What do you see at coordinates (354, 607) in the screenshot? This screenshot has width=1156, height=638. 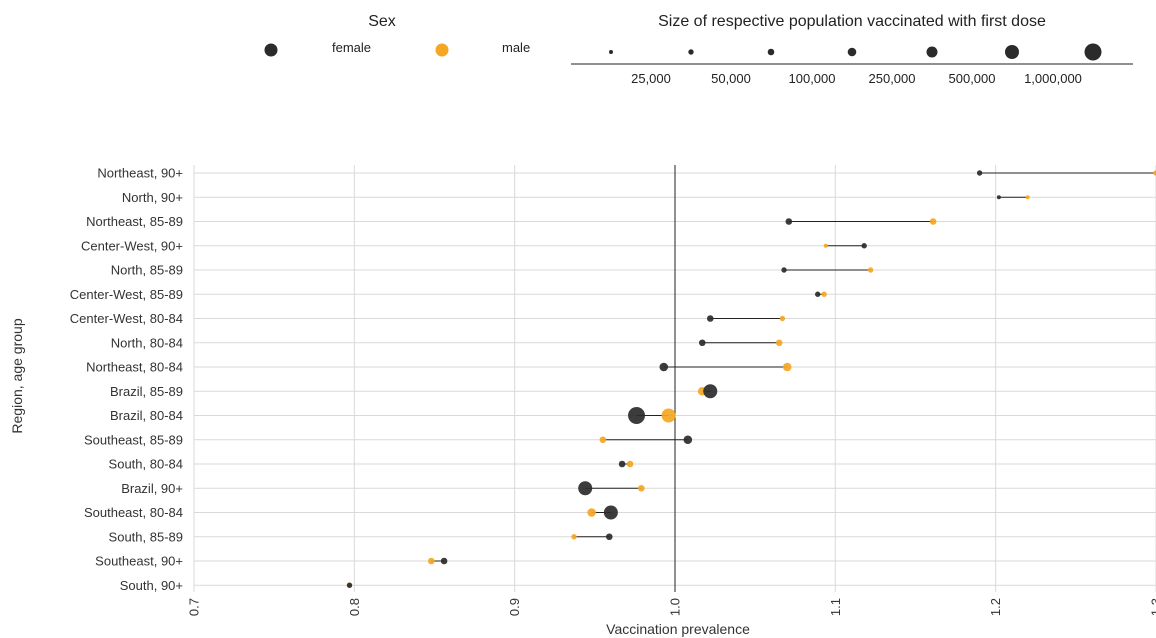 I see `x-tick-label: 0.8` at bounding box center [354, 607].